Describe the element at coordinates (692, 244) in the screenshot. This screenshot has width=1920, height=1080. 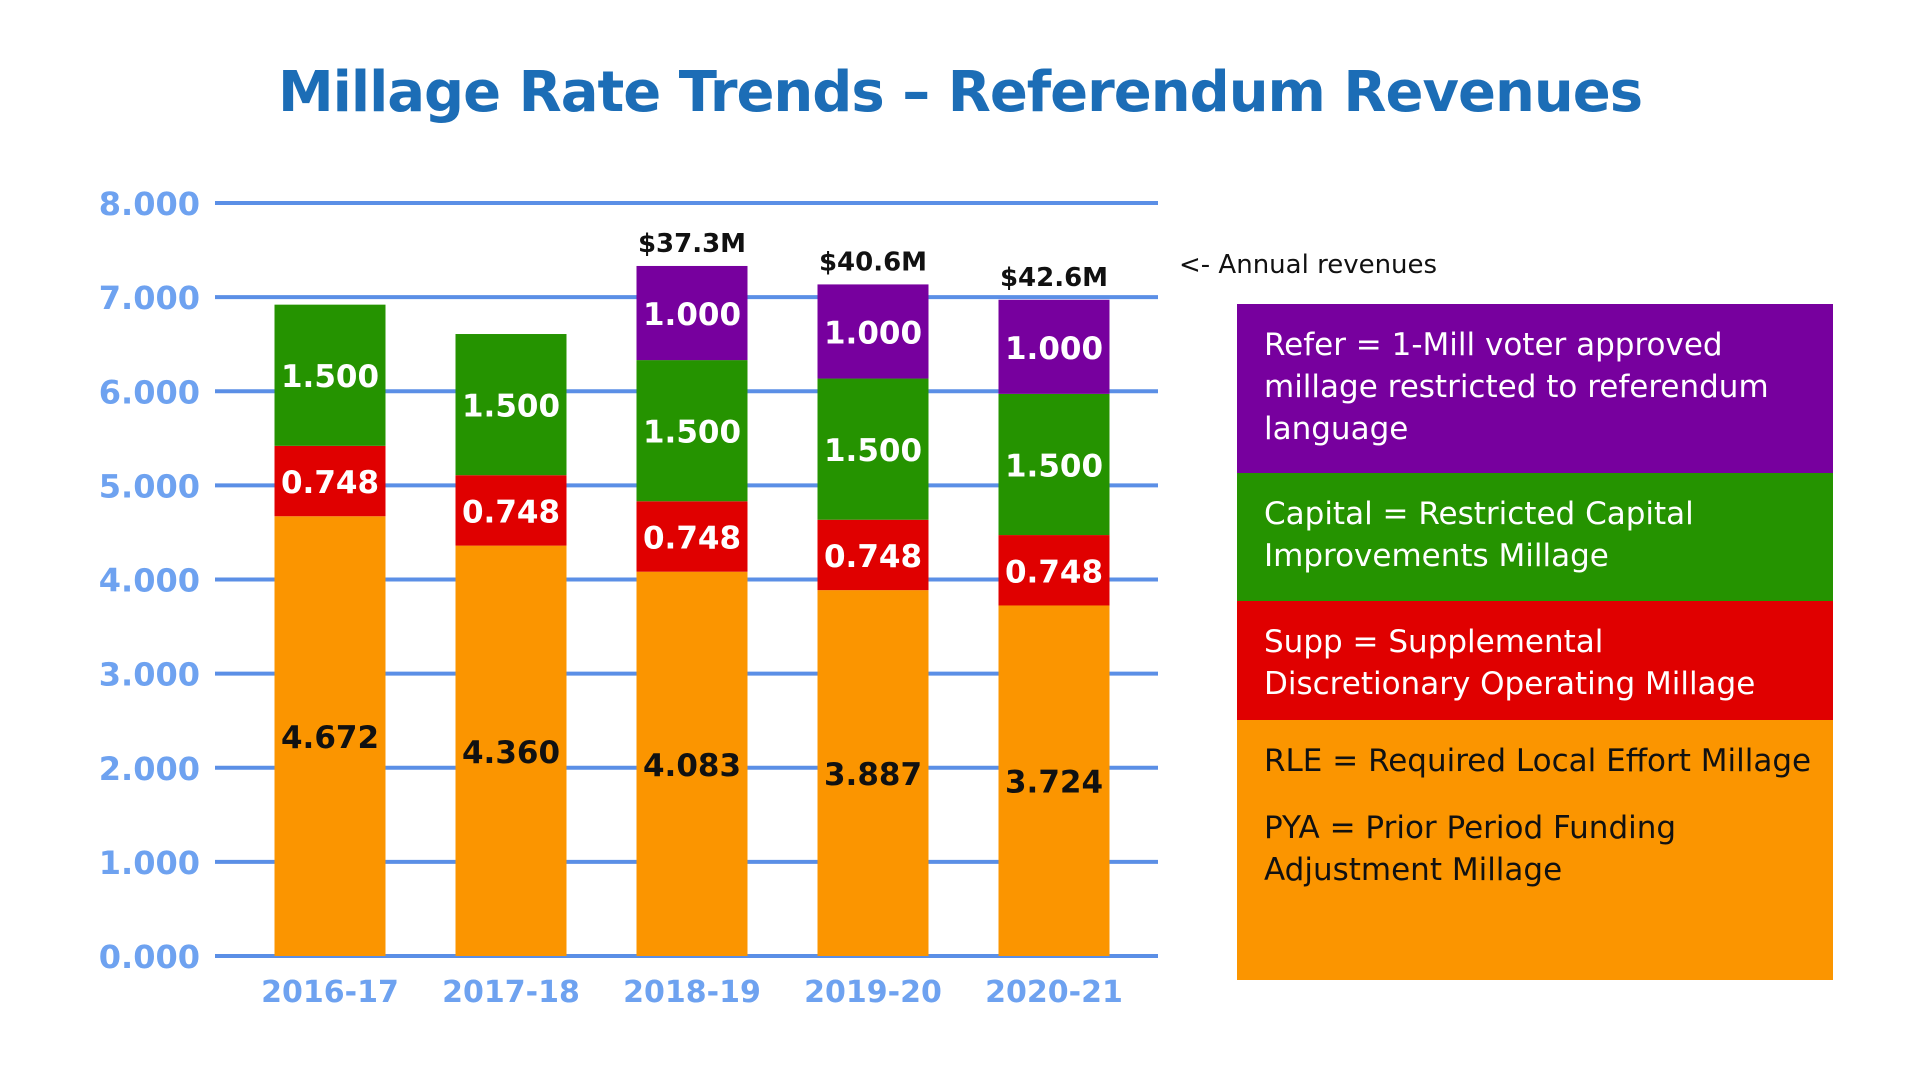
I see `revenue-label: $37.3M` at that location.